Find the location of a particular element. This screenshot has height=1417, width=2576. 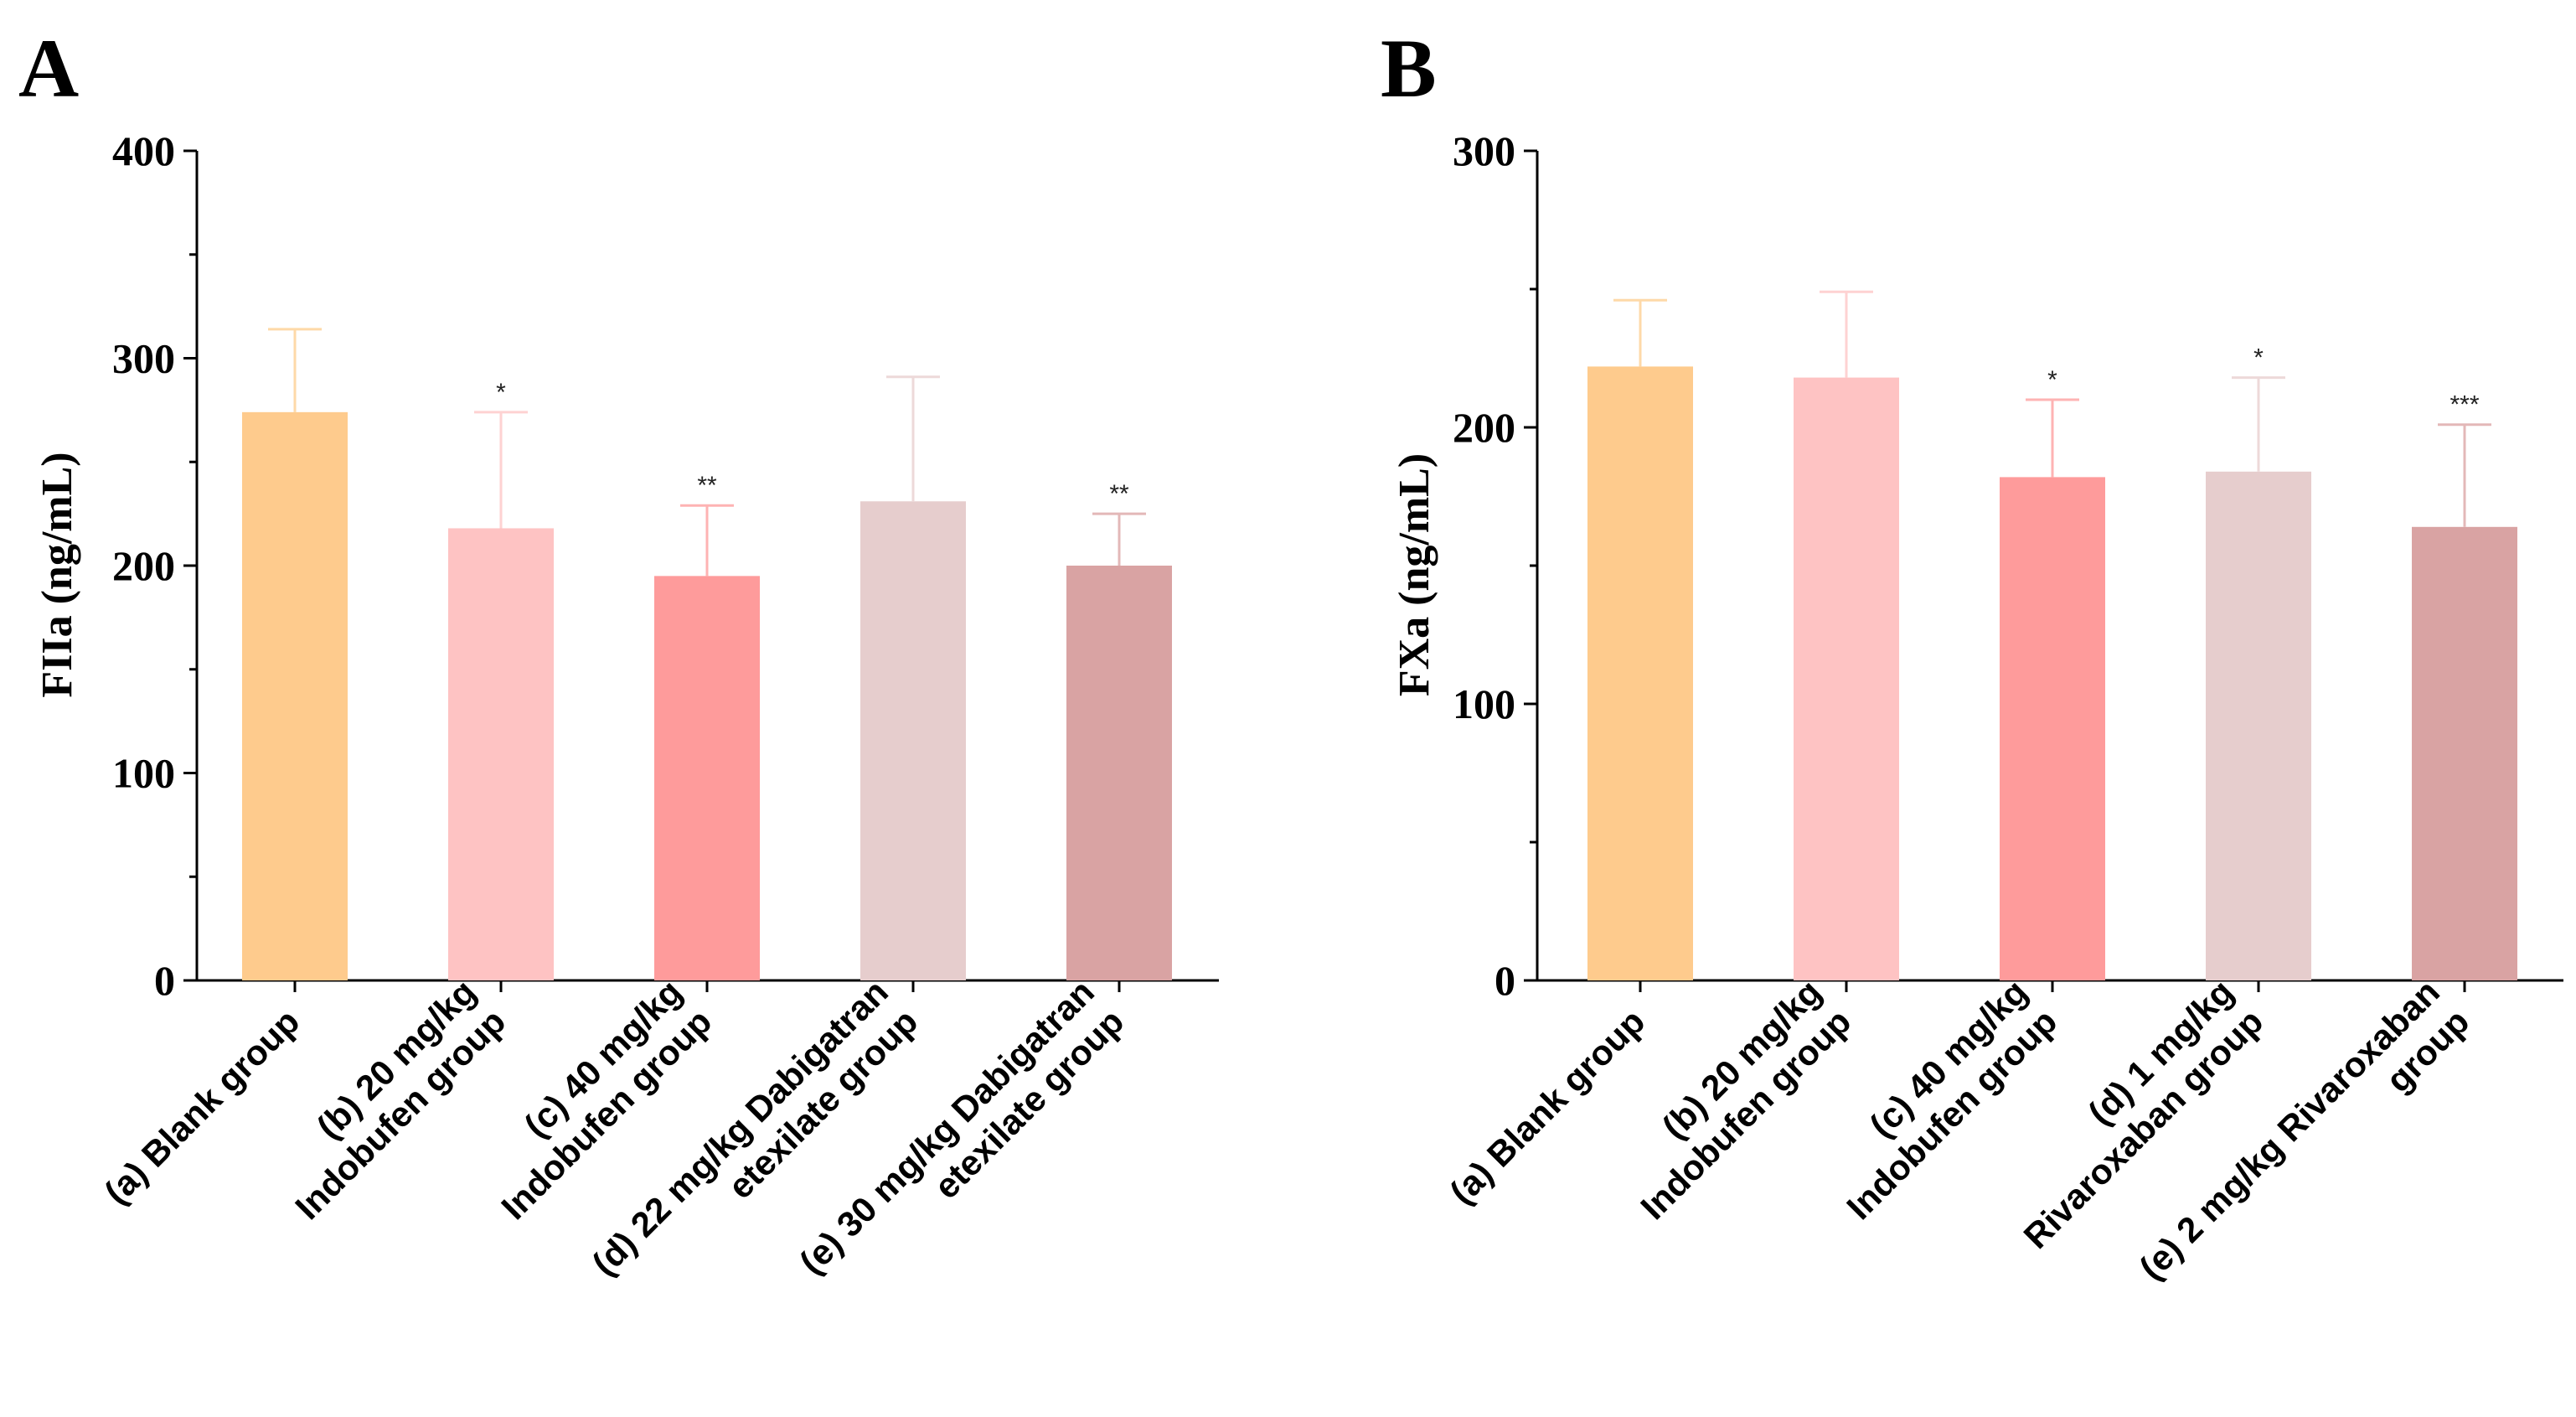

panel-a-y-tick-label: 300 is located at coordinates (143, 358).